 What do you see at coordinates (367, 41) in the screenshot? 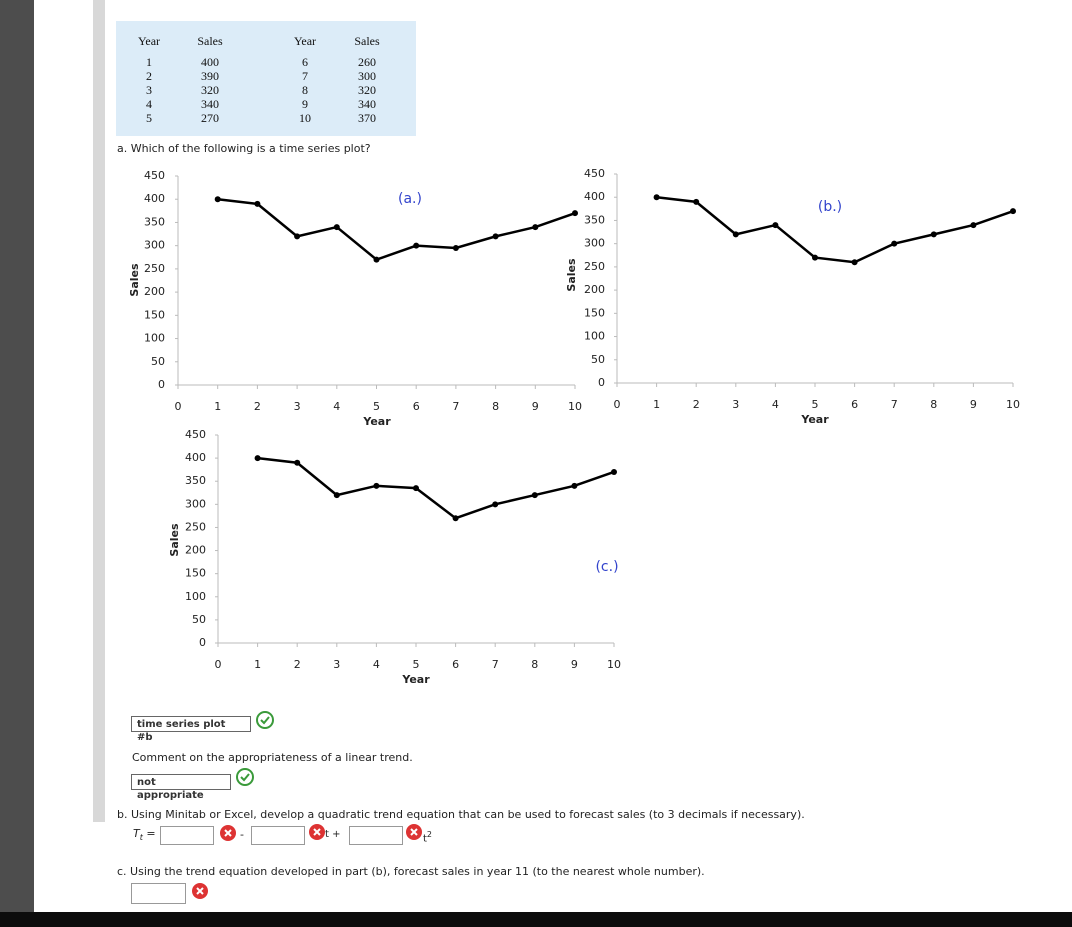
I see `table-header: Sales` at bounding box center [367, 41].